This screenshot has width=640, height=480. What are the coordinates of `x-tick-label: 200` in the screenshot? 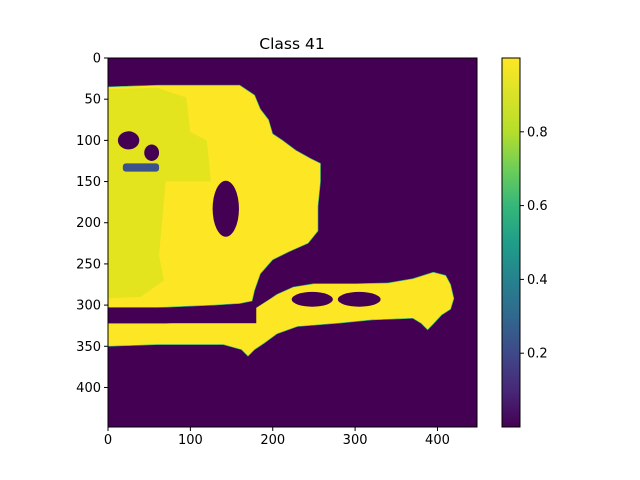 It's located at (272, 440).